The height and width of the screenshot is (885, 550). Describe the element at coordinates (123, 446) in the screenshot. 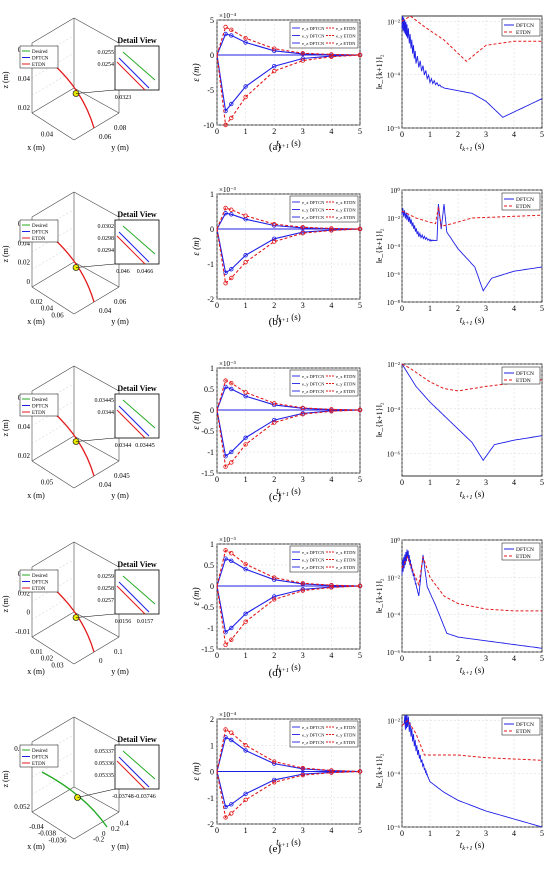

I see `detail-x-tick: 0.0344` at that location.